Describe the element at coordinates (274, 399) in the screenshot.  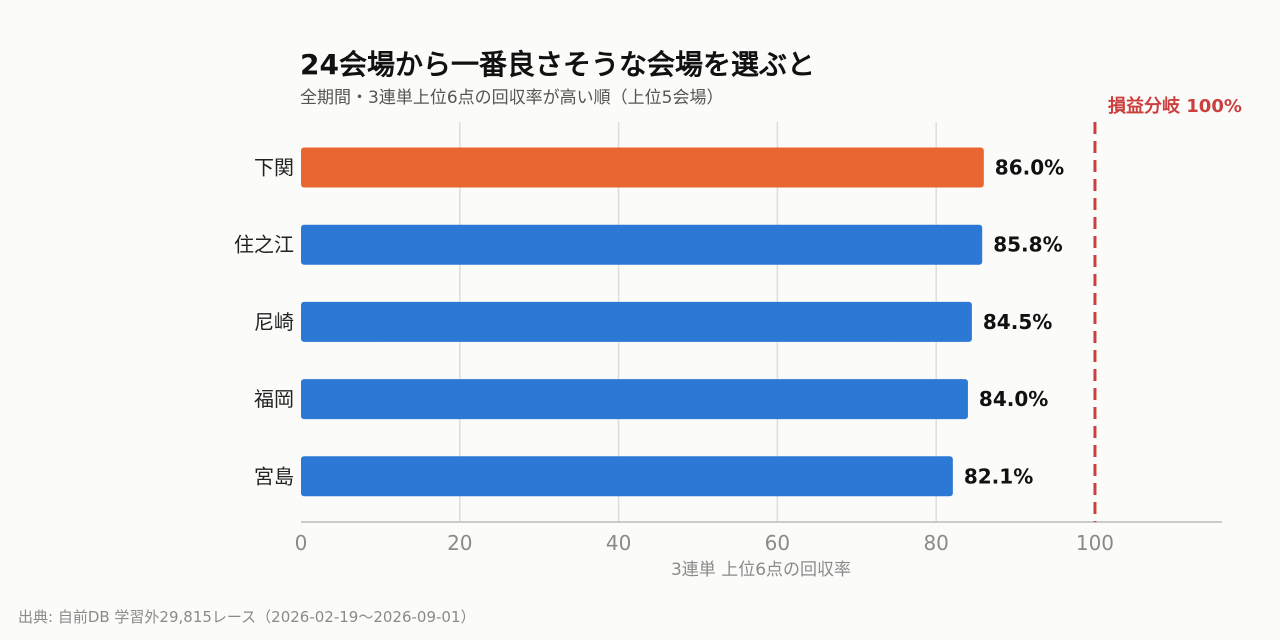
I see `category-label: 福岡` at that location.